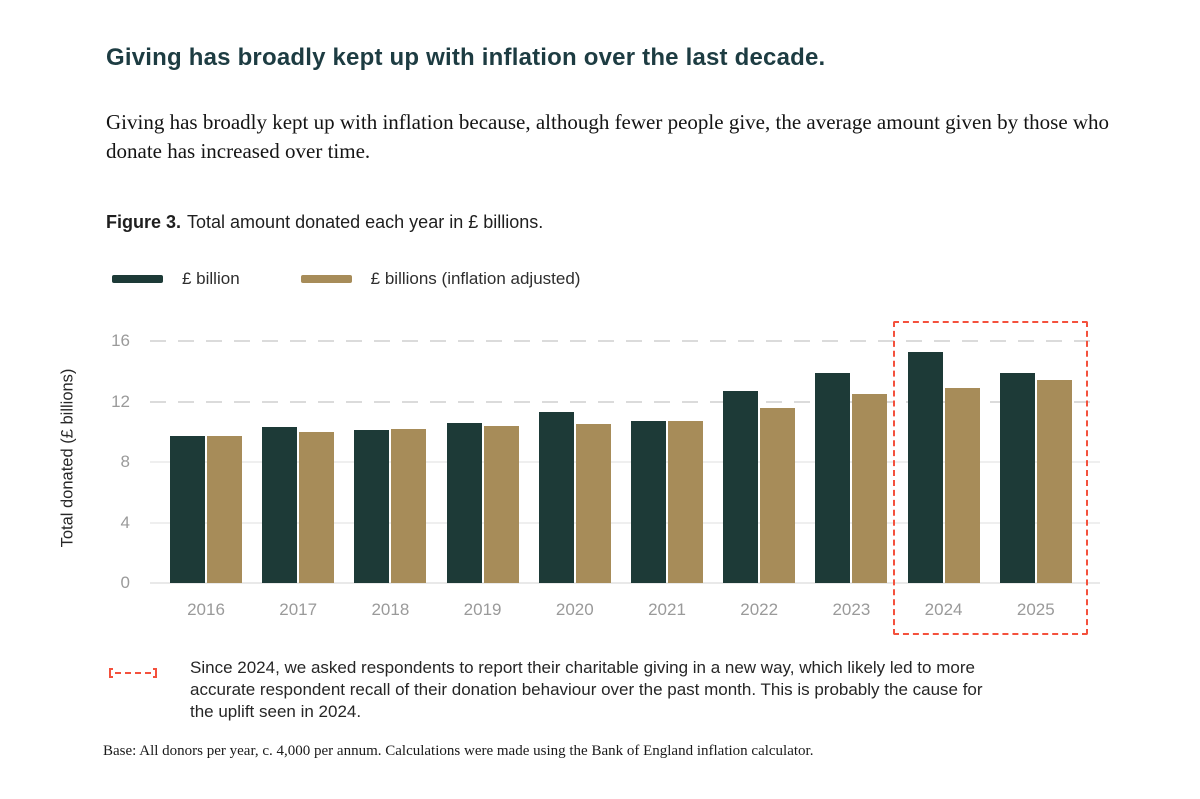  Describe the element at coordinates (120, 401) in the screenshot. I see `y-tick-label-12: 12` at that location.